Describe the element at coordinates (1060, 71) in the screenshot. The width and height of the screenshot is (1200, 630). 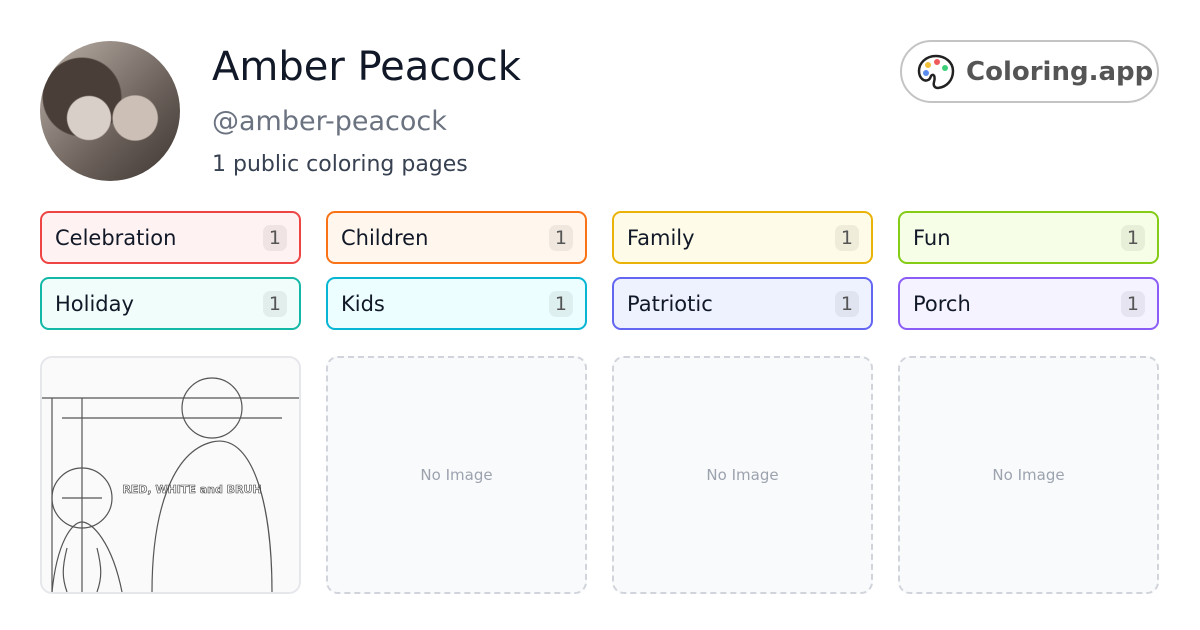
I see `brand-label: Coloring.app` at that location.